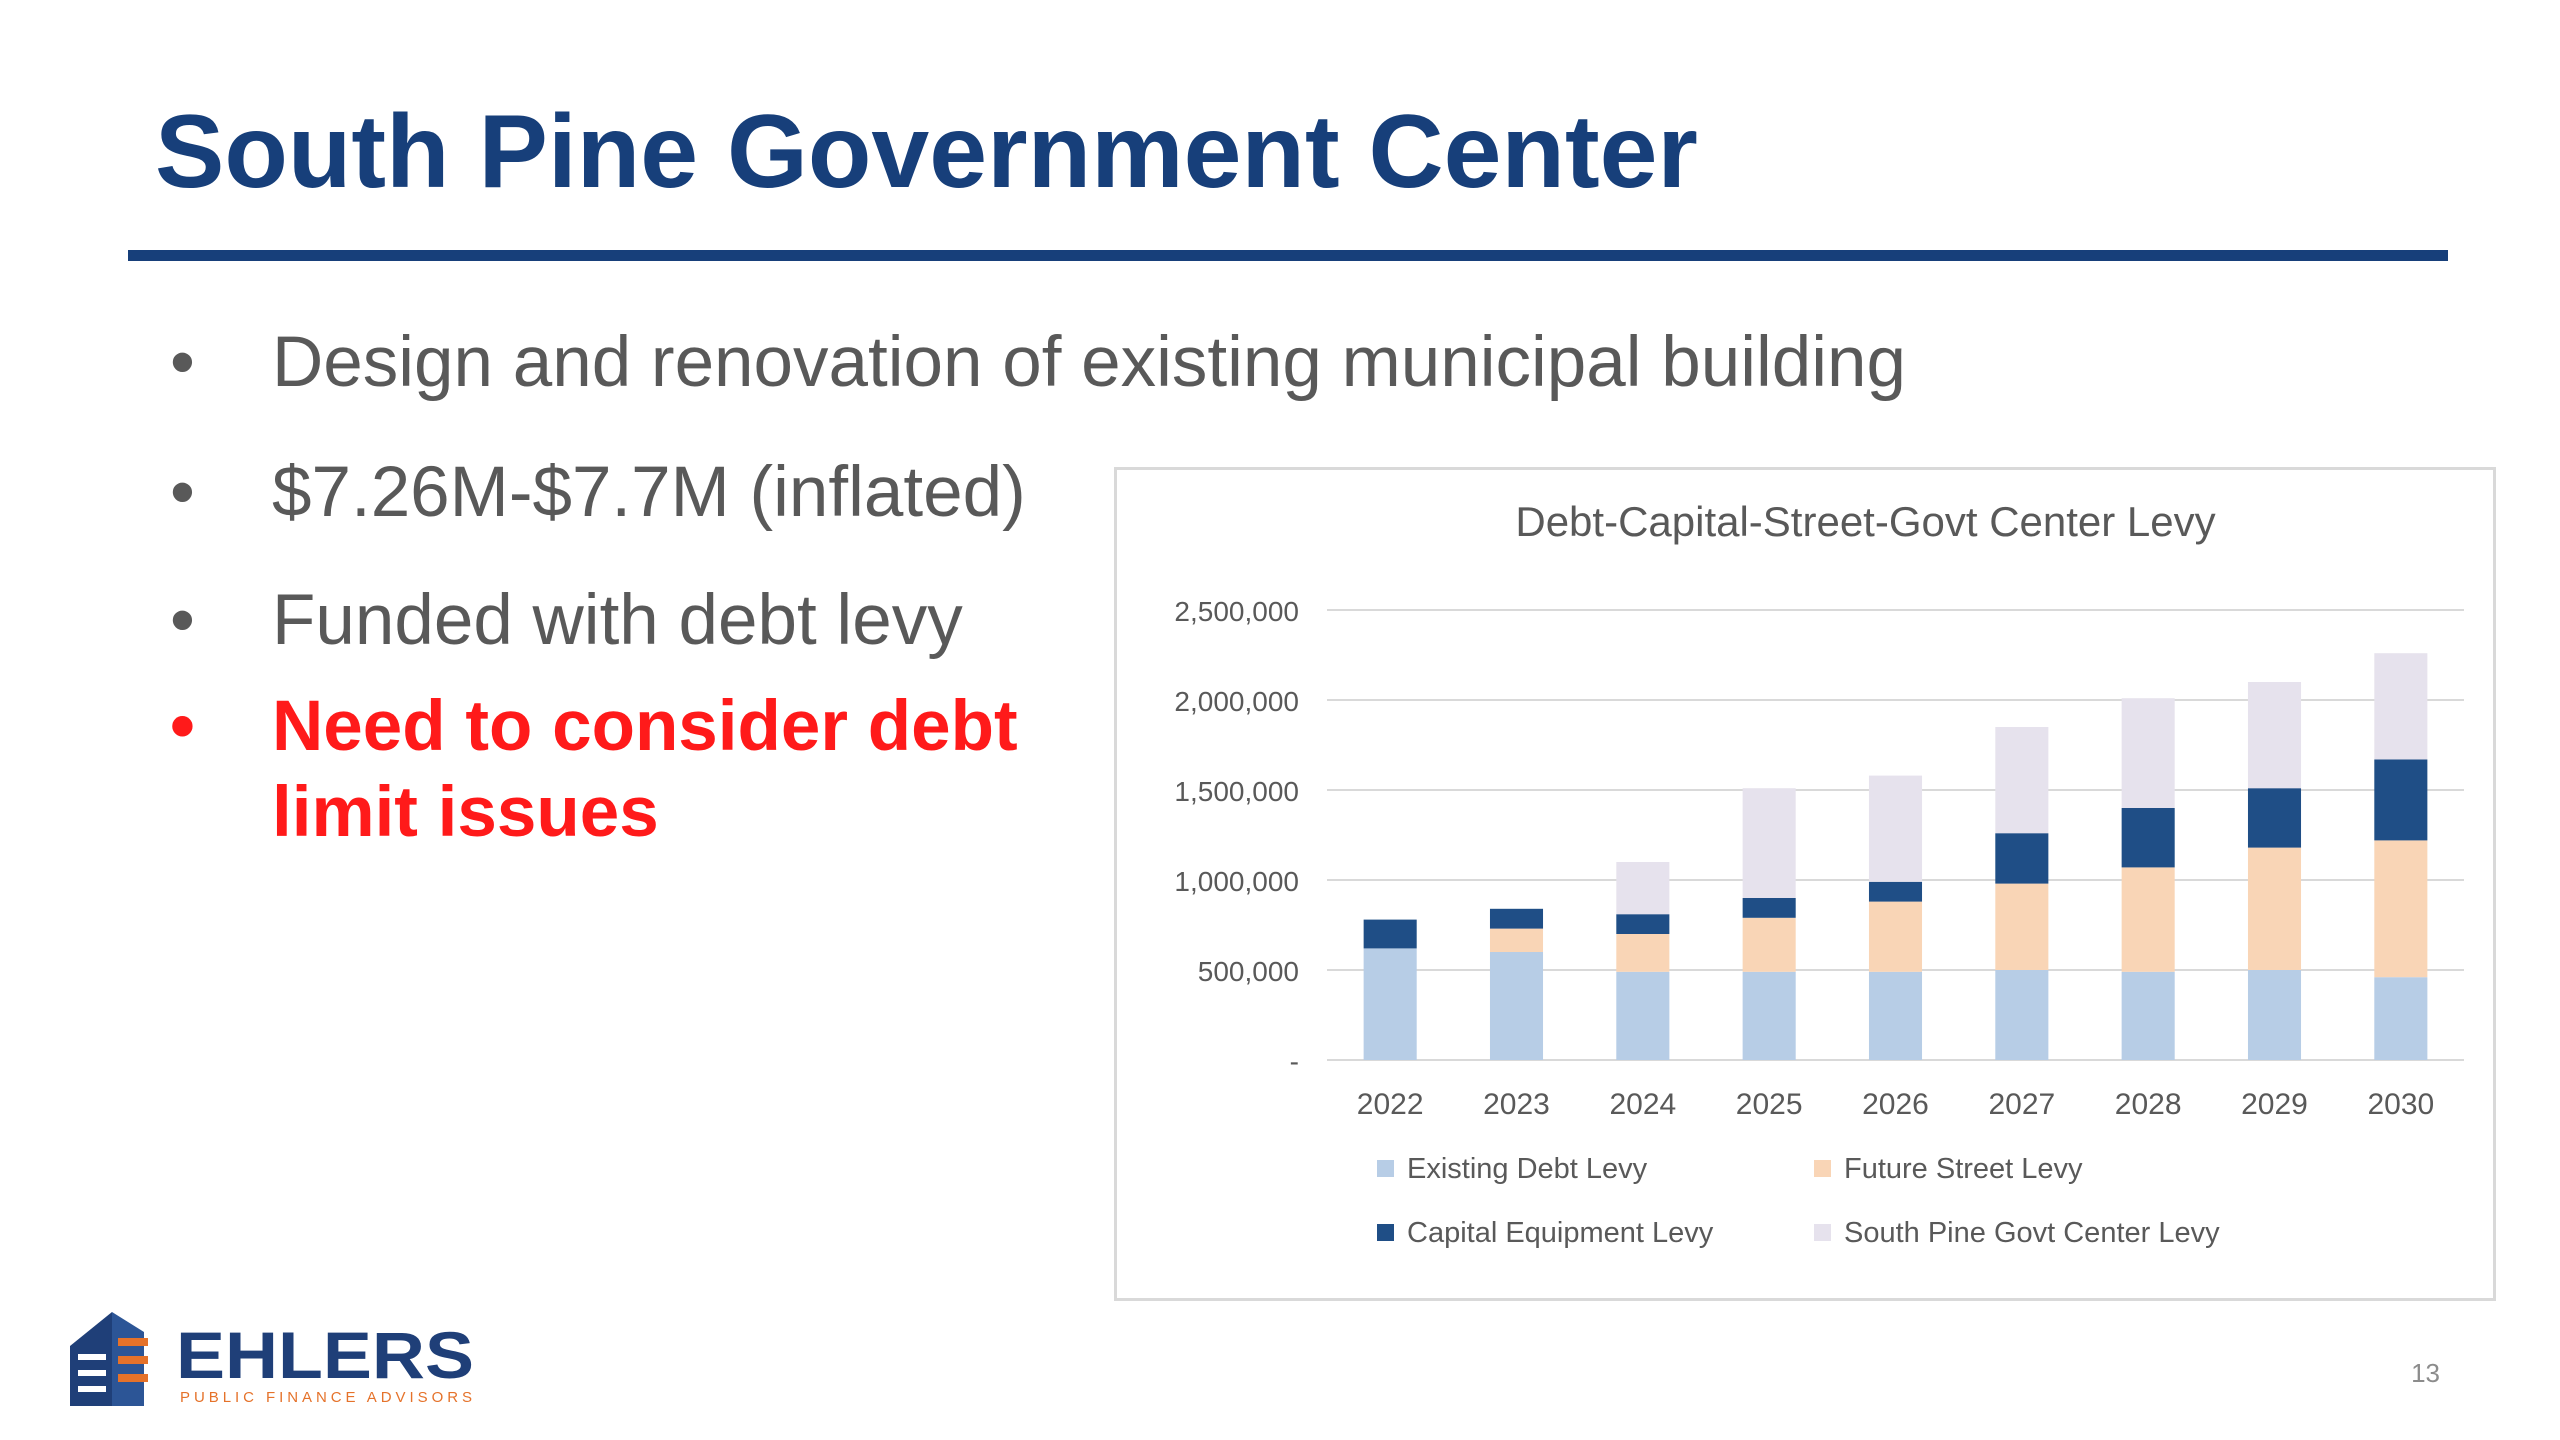  I want to click on legend-label: South Pine Govt Center Levy, so click(2032, 1233).